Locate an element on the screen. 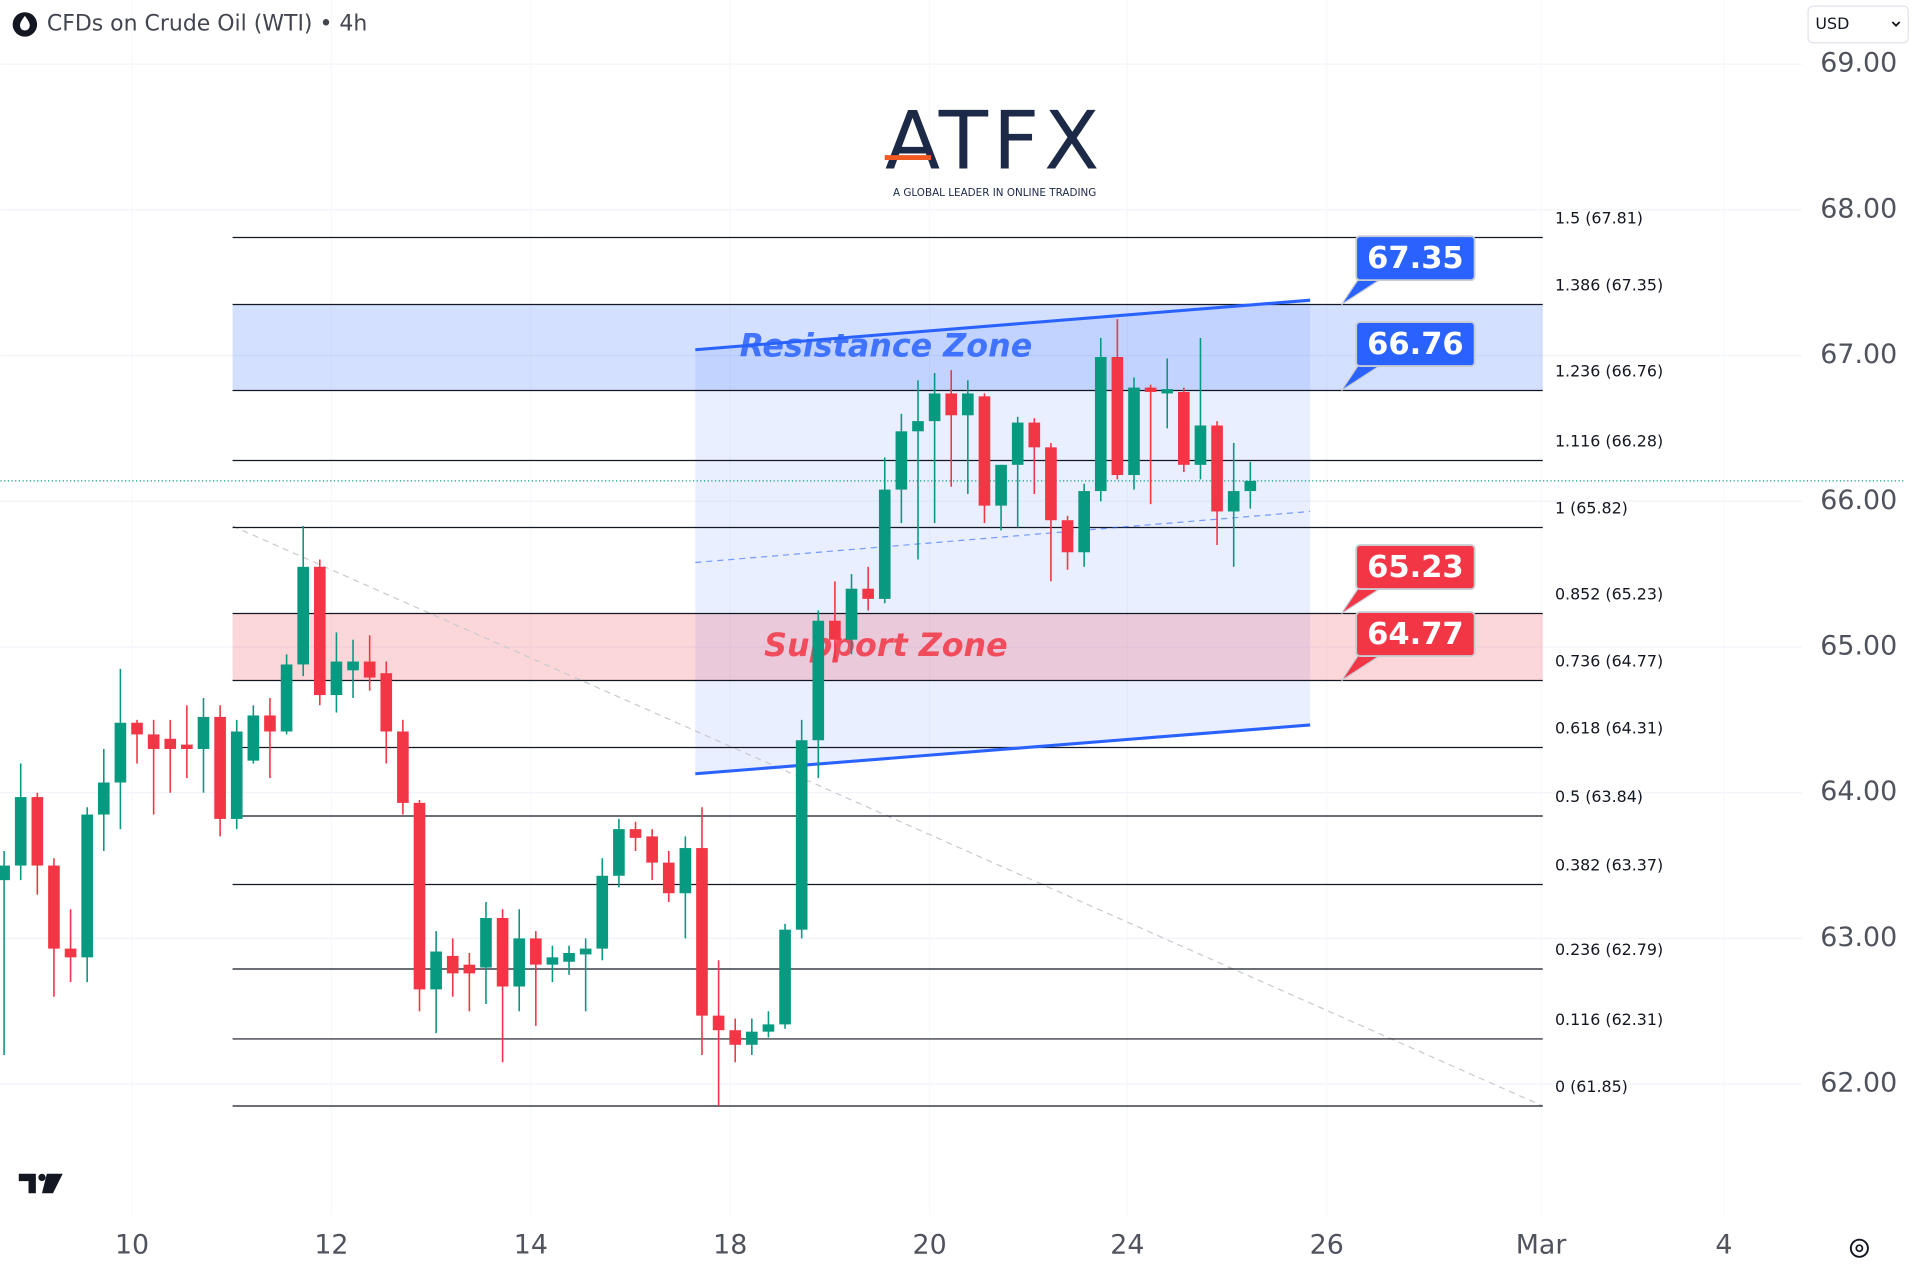 The width and height of the screenshot is (1916, 1280). y-tick-label: 66.00 is located at coordinates (1858, 500).